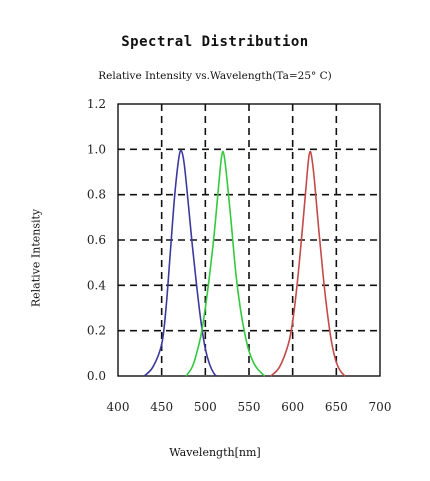 Image resolution: width=430 pixels, height=481 pixels. I want to click on y-tick-label: 0.2, so click(96, 331).